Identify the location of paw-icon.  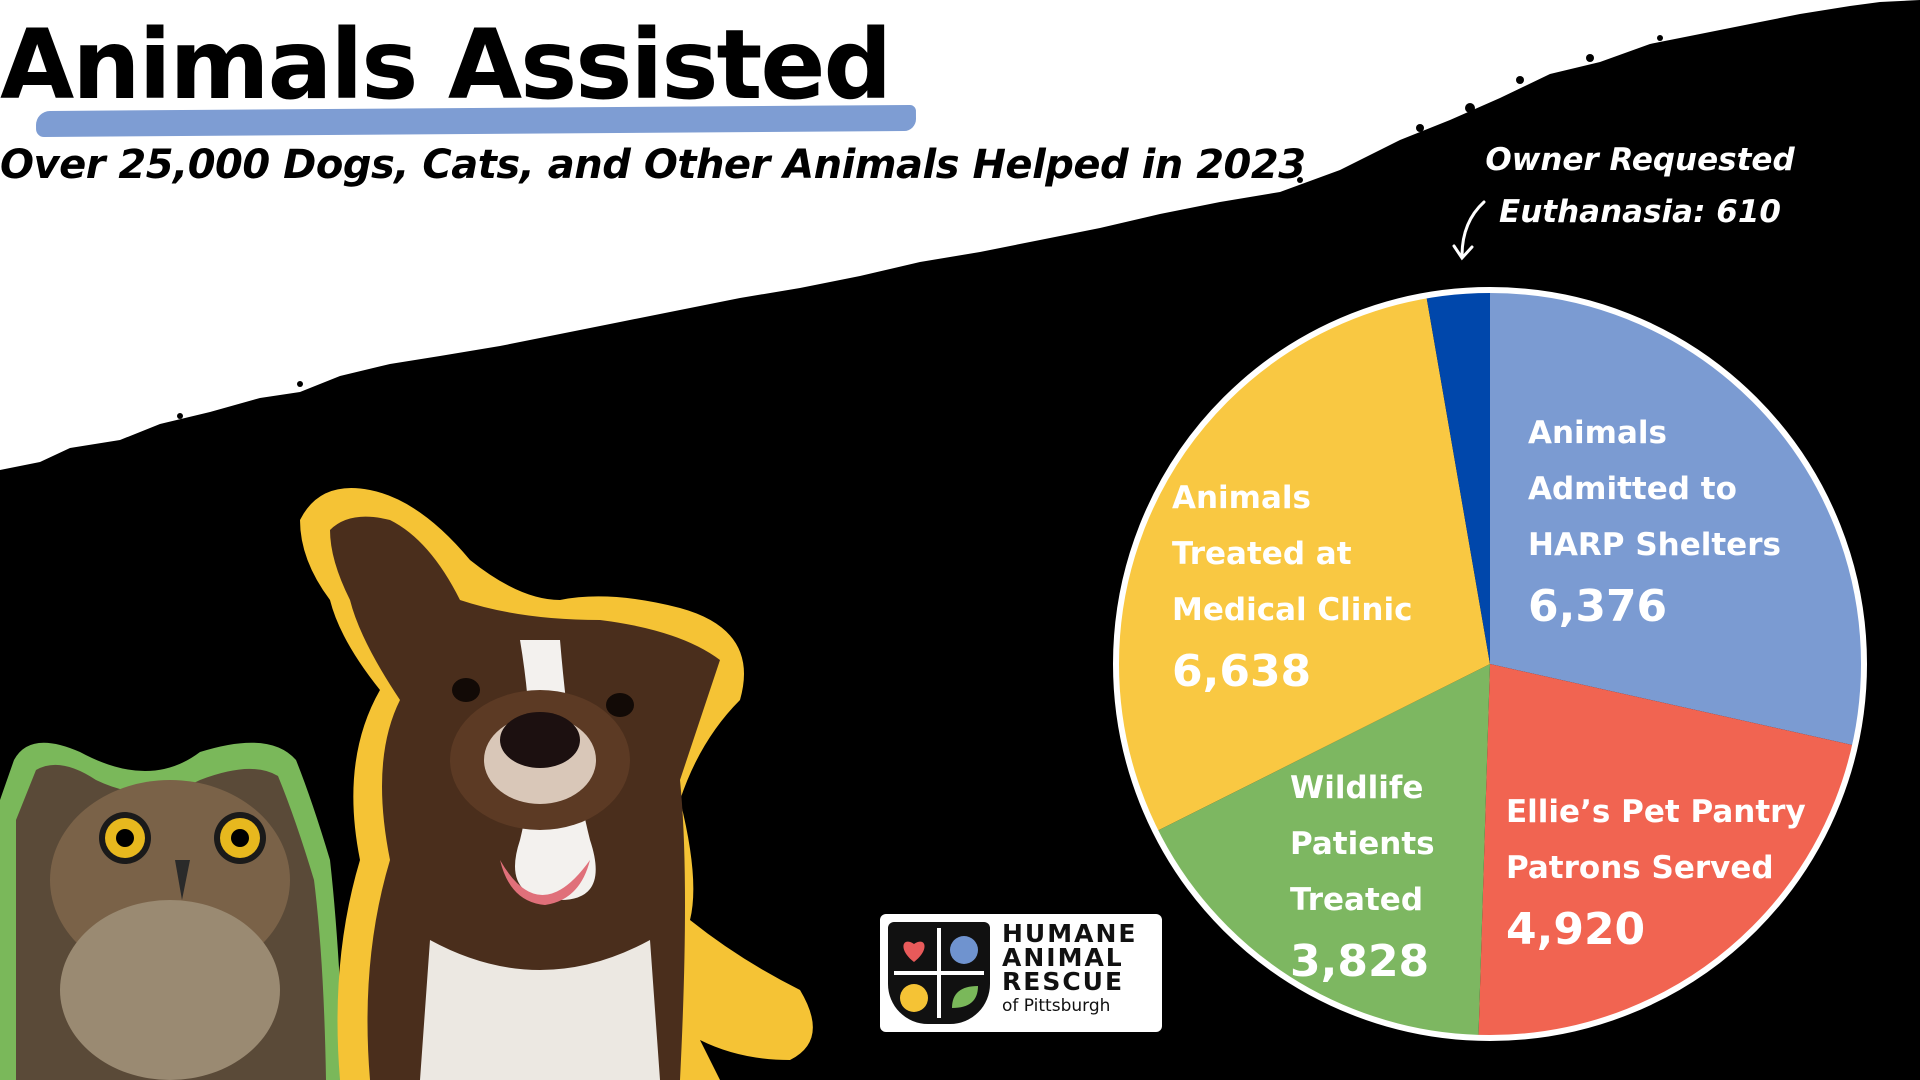
(964, 950).